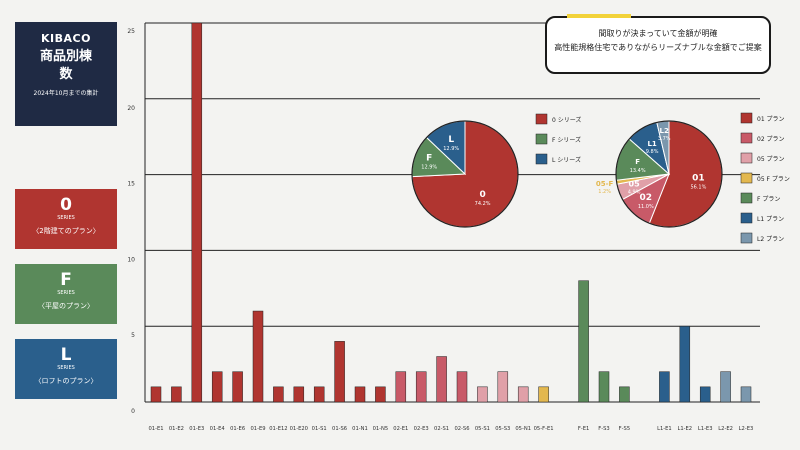  Describe the element at coordinates (651, 144) in the screenshot. I see `pie-slice-label: L1` at that location.